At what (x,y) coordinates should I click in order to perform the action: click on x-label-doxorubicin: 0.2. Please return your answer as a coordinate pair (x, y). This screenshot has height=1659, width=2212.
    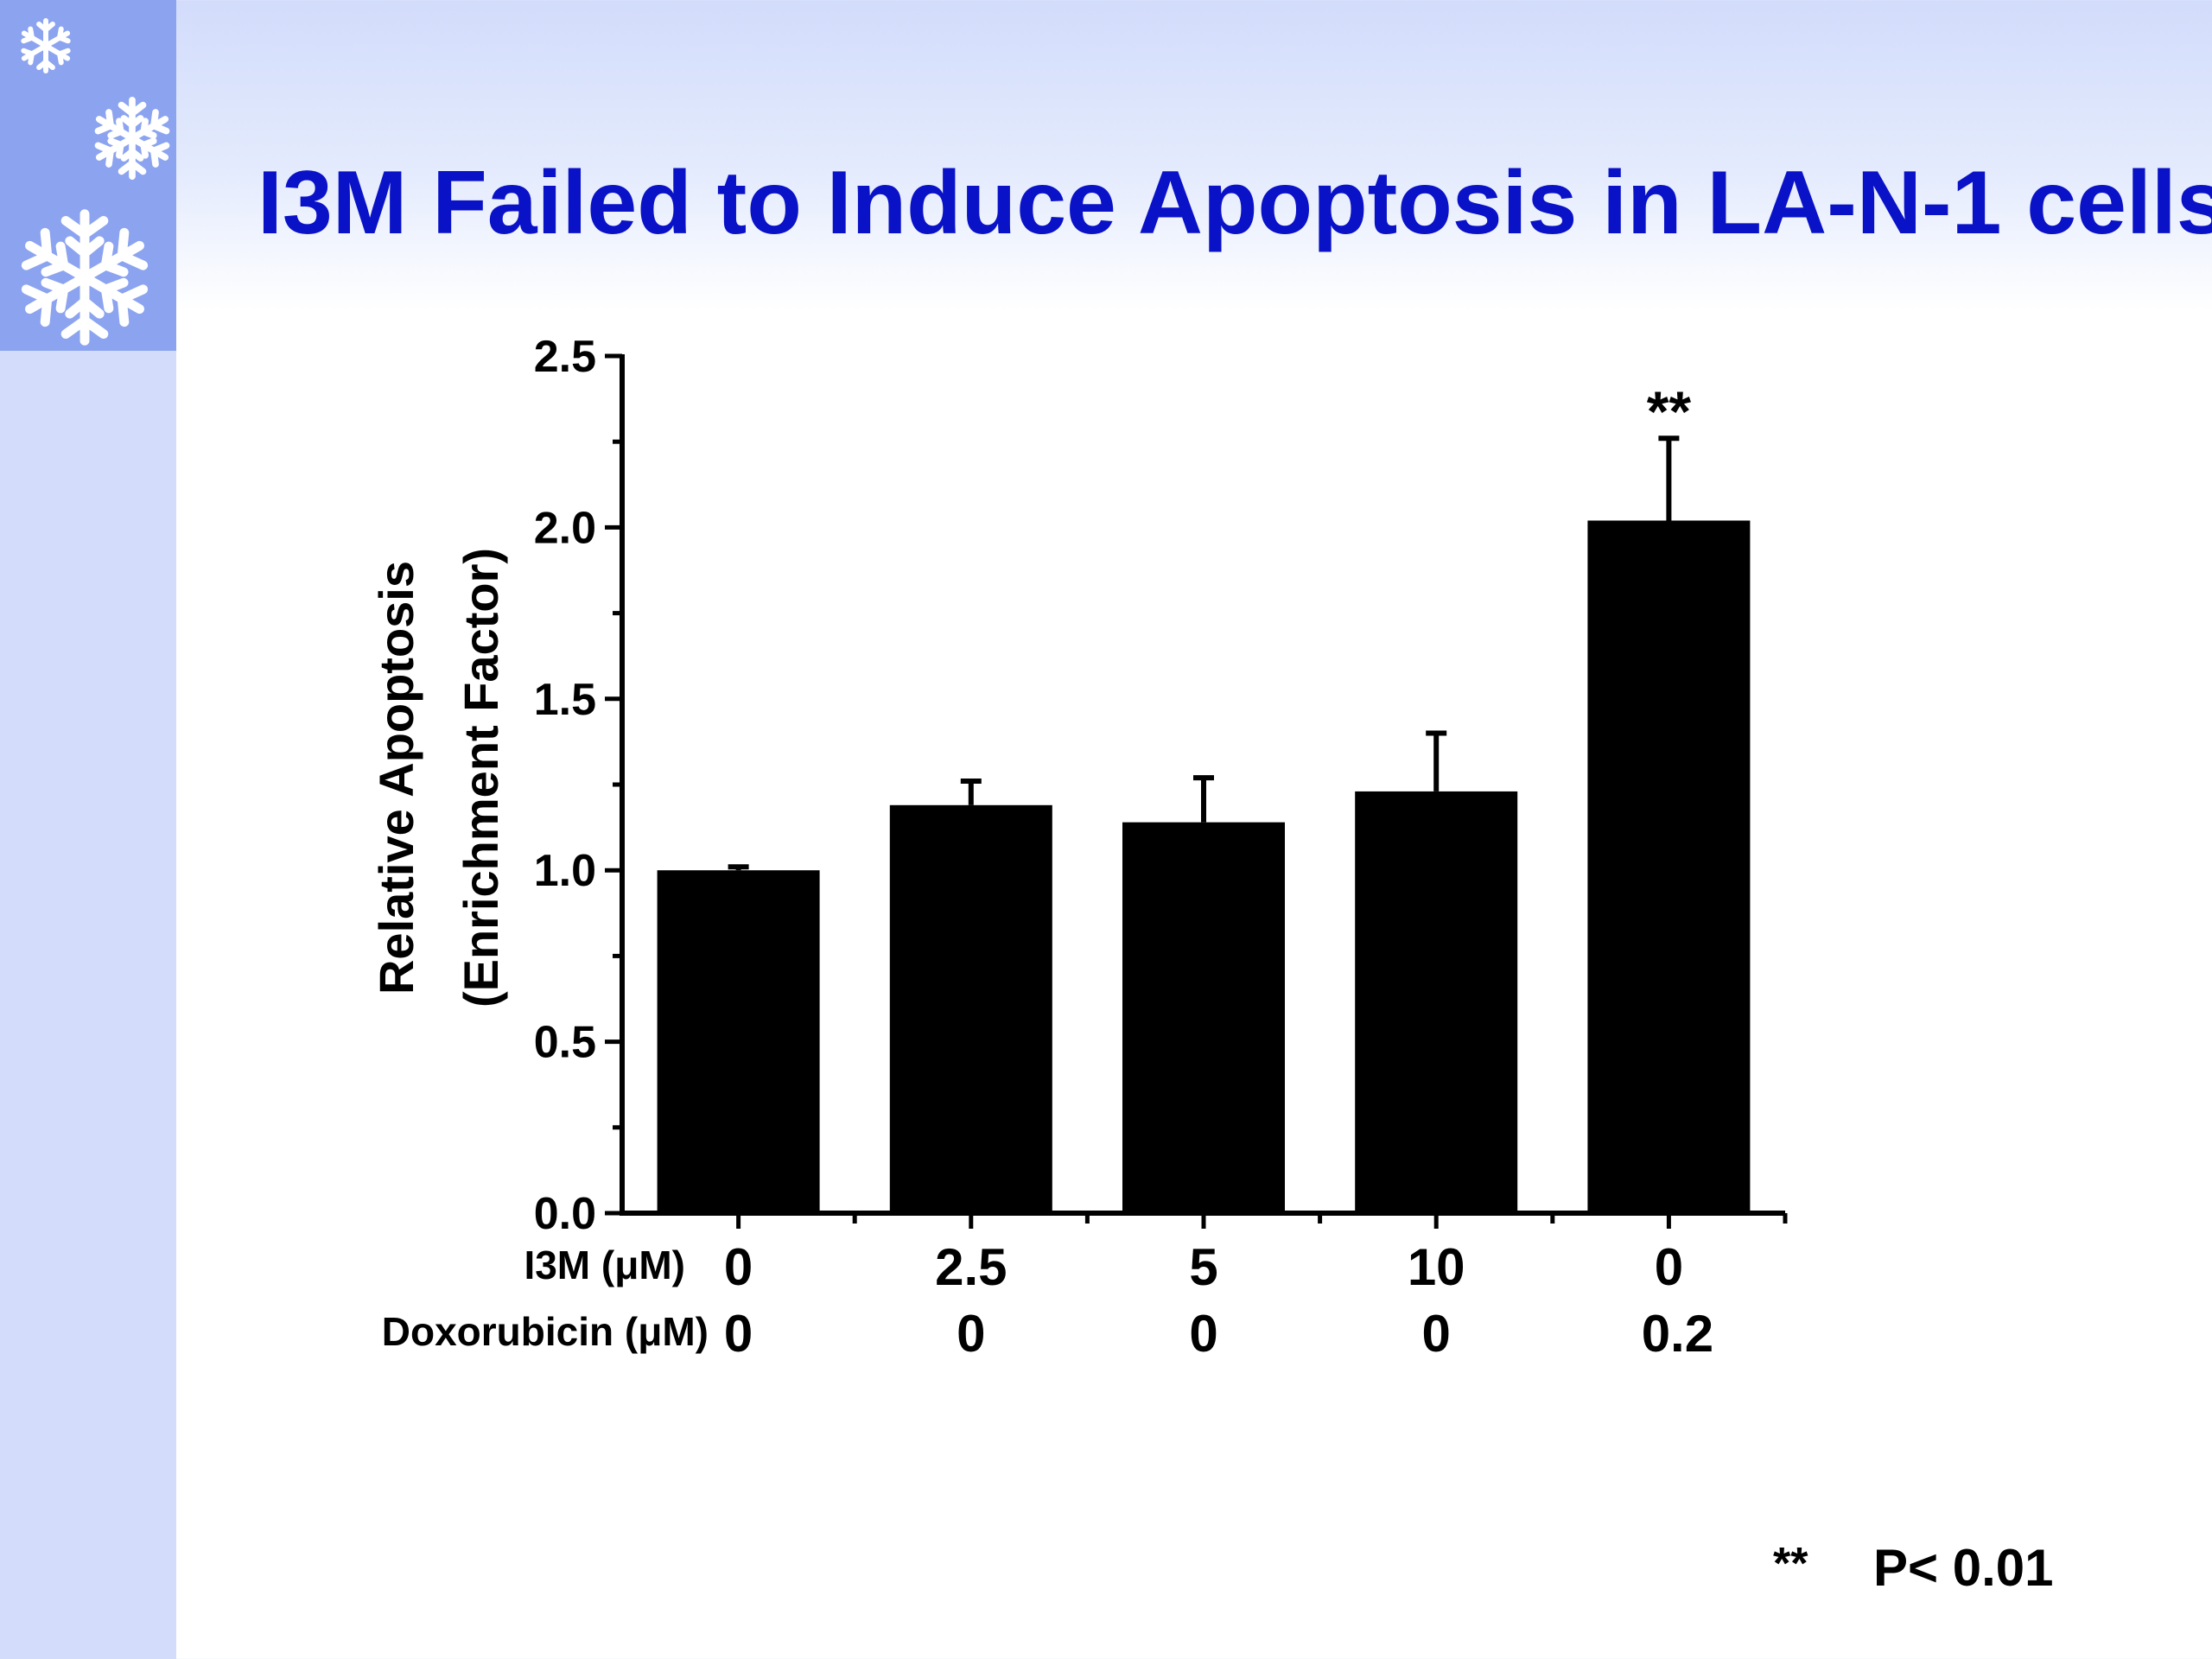
    Looking at the image, I should click on (1677, 1334).